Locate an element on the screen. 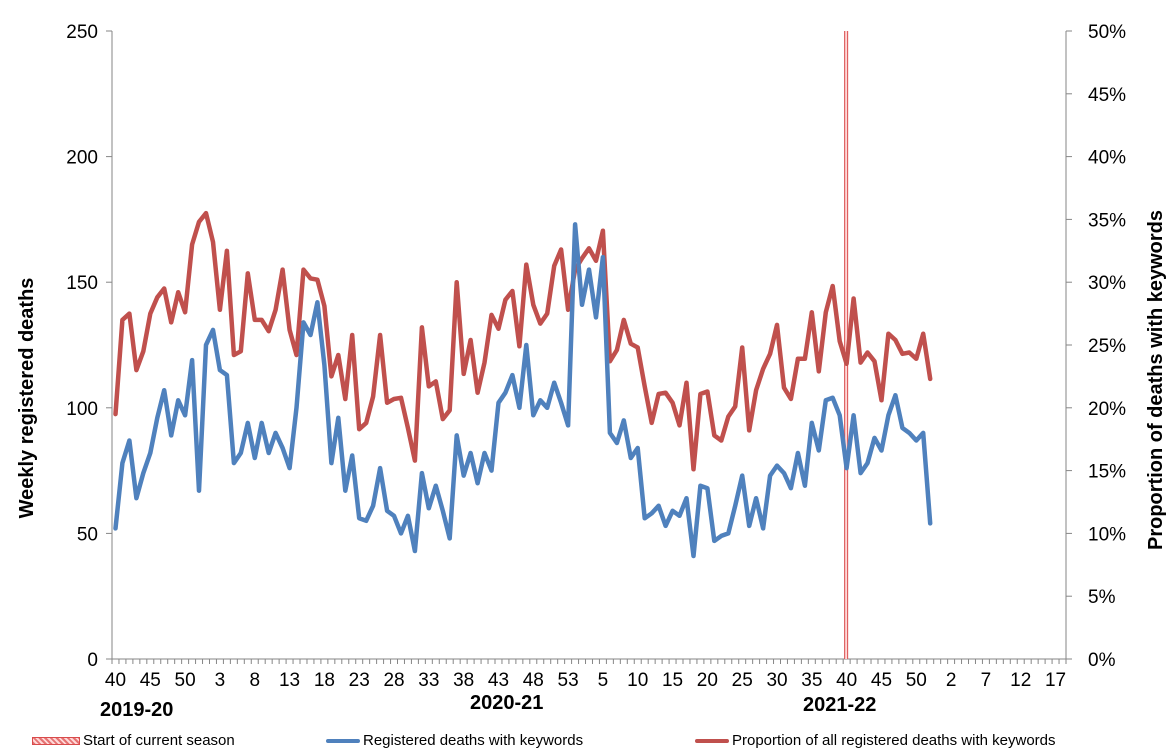 The image size is (1171, 749). y2-tick-label: 50% is located at coordinates (1107, 32).